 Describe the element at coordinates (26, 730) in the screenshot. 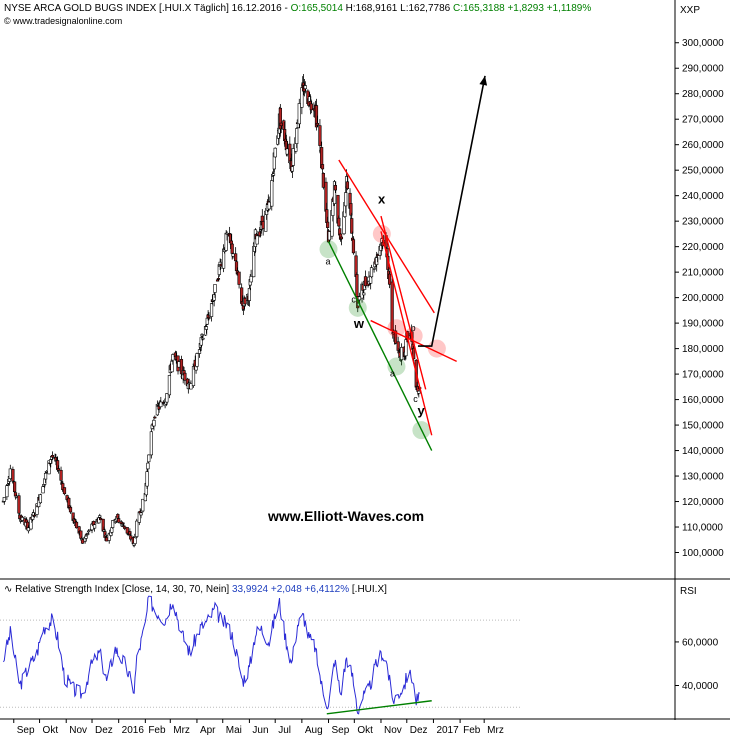

I see `x-tick-label: Sep` at that location.